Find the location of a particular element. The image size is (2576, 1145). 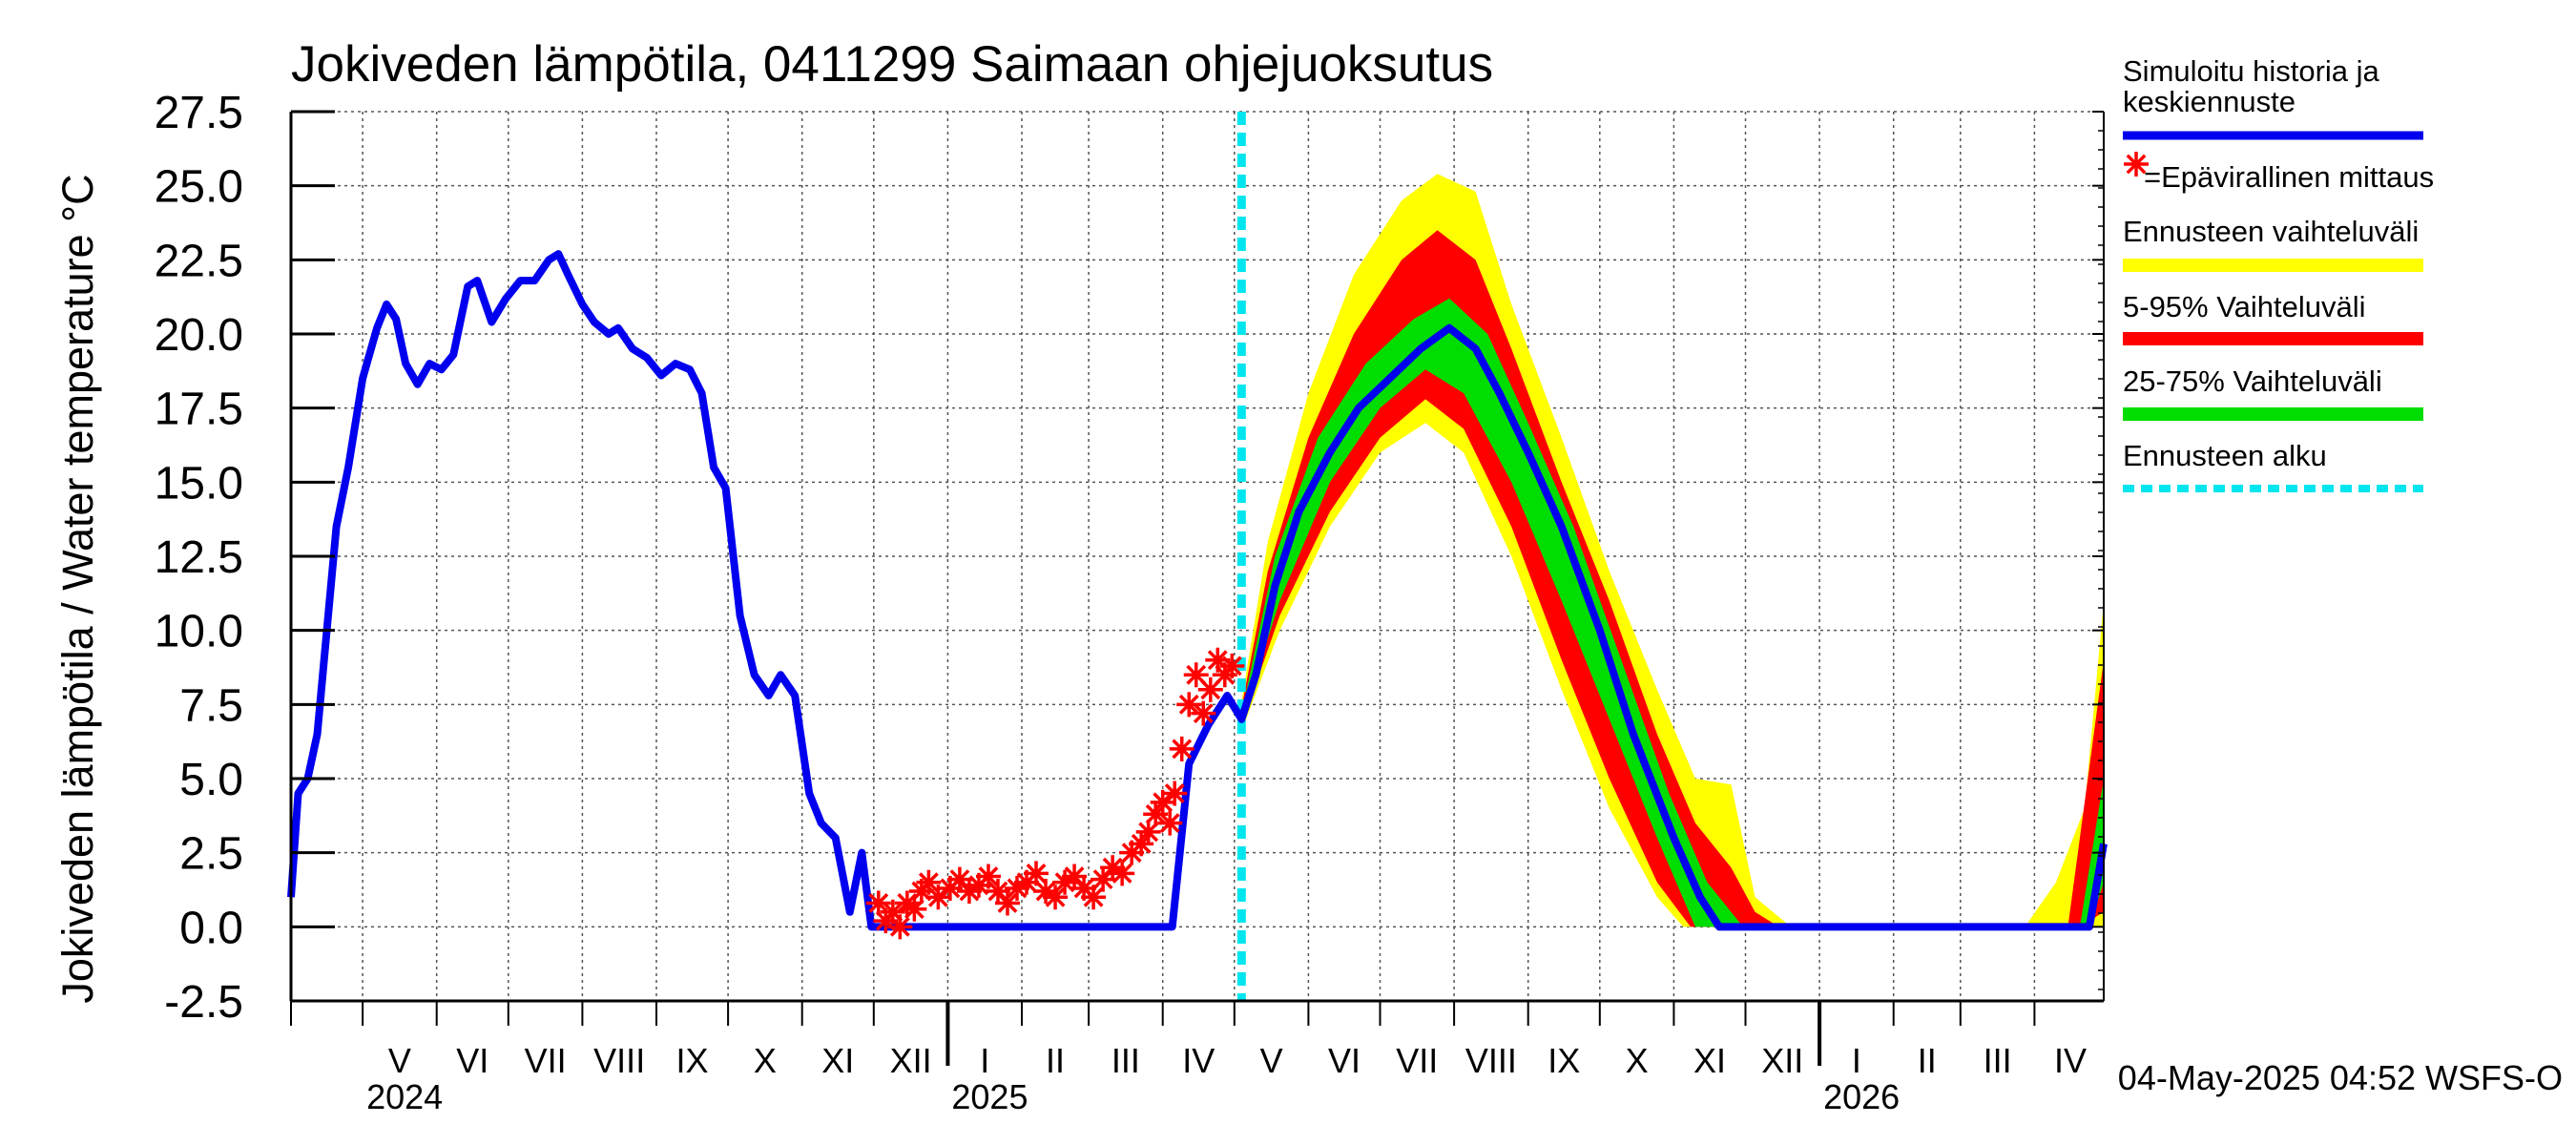

legend-label-history: Simuloitu historia ja is located at coordinates (2251, 71).